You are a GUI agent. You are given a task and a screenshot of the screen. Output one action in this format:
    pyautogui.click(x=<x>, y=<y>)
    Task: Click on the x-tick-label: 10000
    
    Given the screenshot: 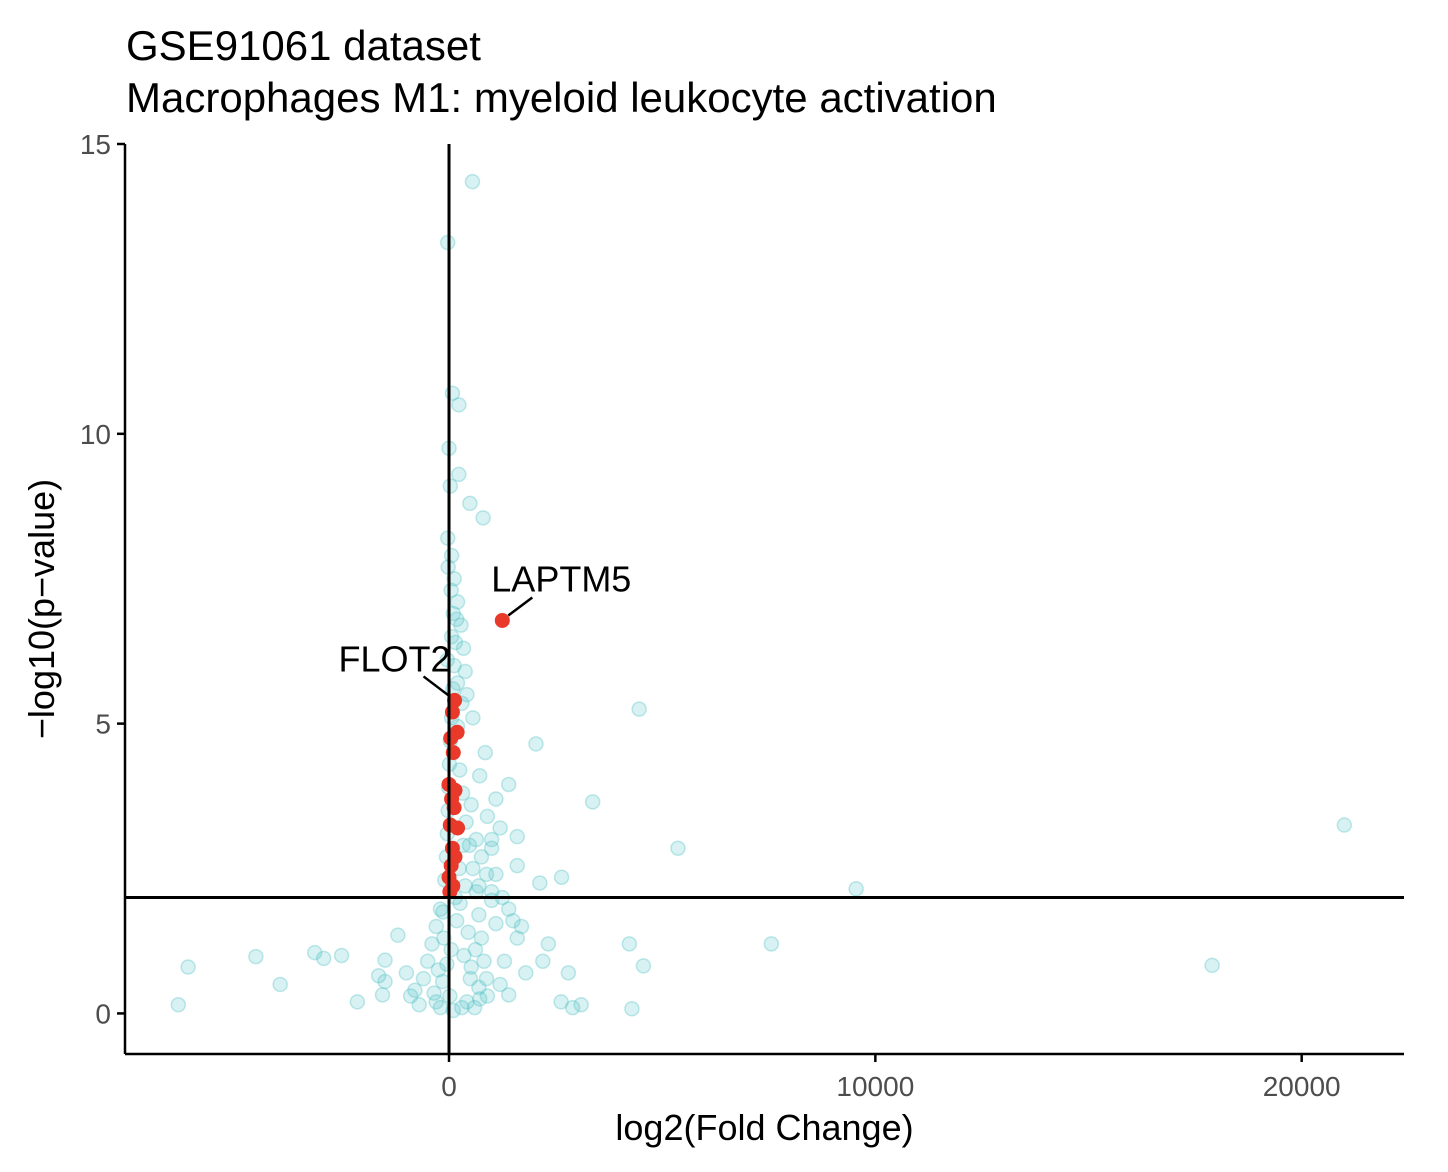 What is the action you would take?
    pyautogui.click(x=875, y=1086)
    